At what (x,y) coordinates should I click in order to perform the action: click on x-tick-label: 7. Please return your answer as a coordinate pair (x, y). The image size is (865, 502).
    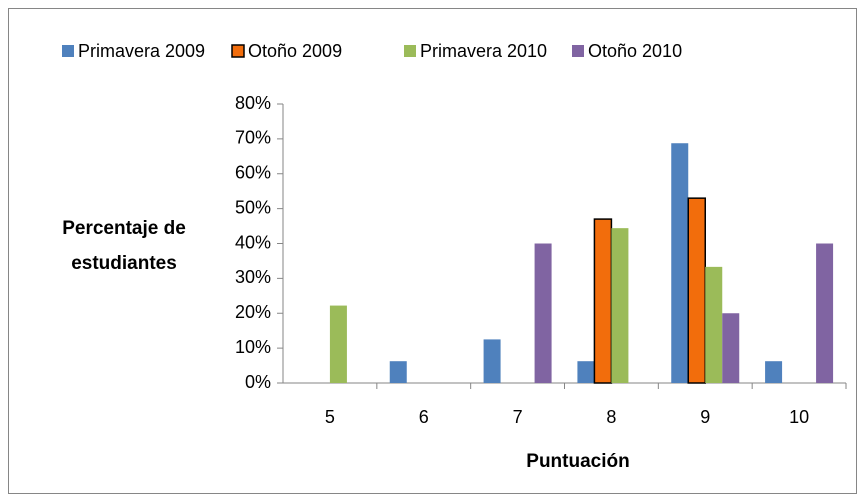
    Looking at the image, I should click on (518, 417).